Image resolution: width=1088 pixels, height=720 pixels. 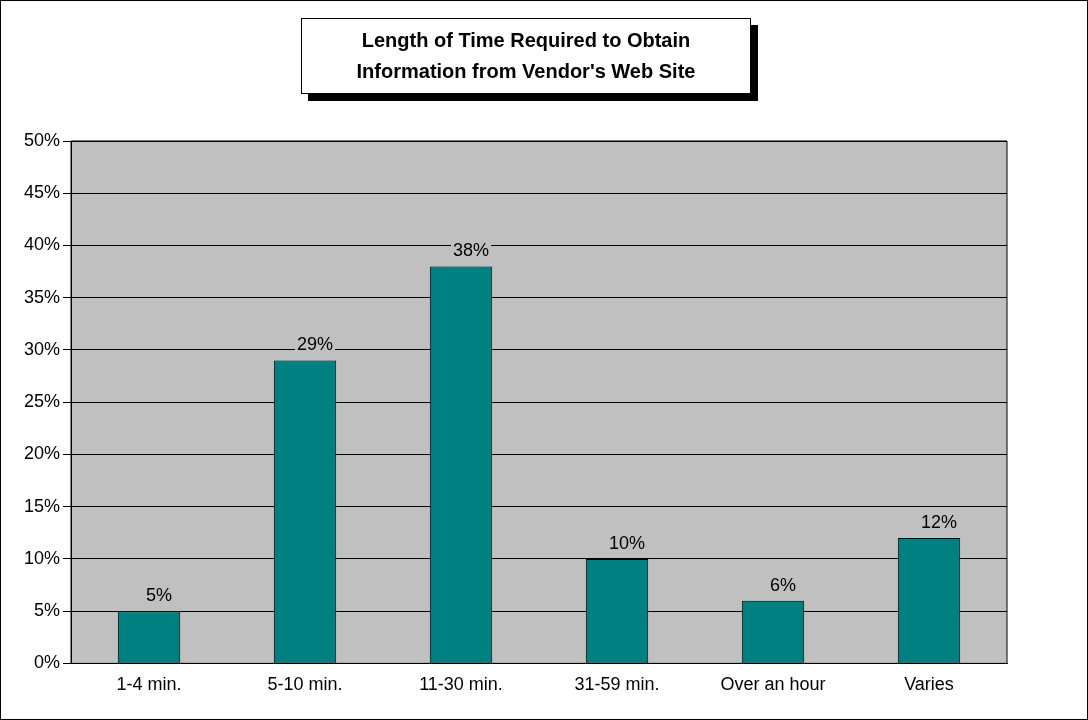 I want to click on y-tick-label: 35%, so click(x=42, y=296).